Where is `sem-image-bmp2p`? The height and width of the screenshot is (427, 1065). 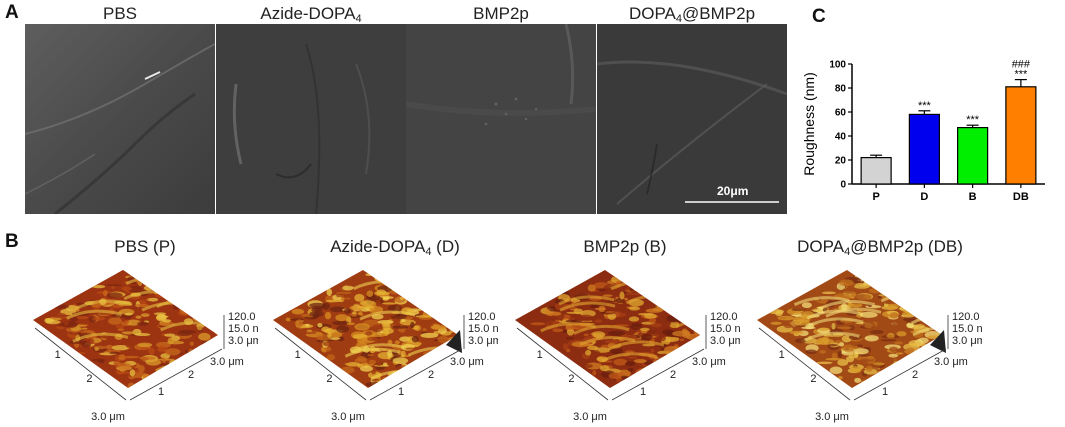 sem-image-bmp2p is located at coordinates (501, 119).